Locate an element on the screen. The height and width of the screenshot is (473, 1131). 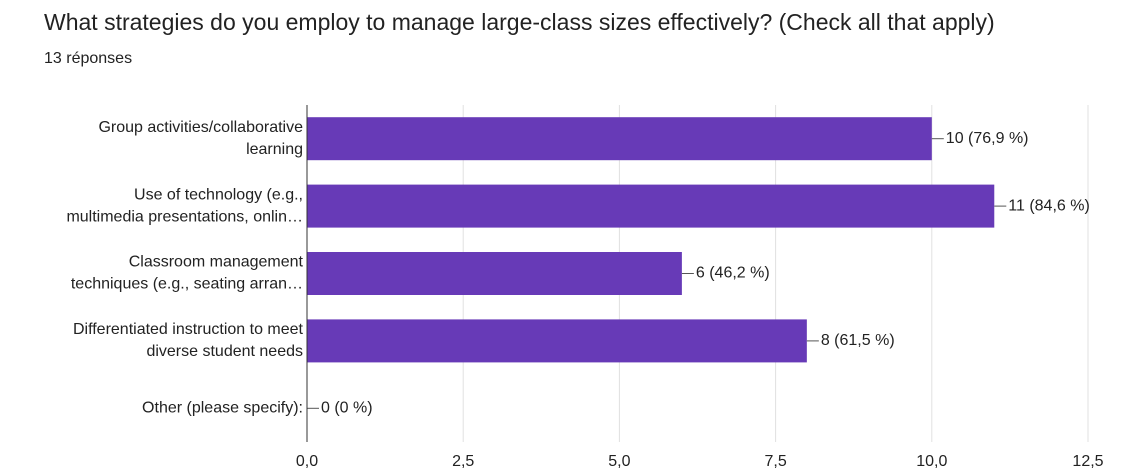
chart-subtitle: 13 réponses is located at coordinates (88, 58).